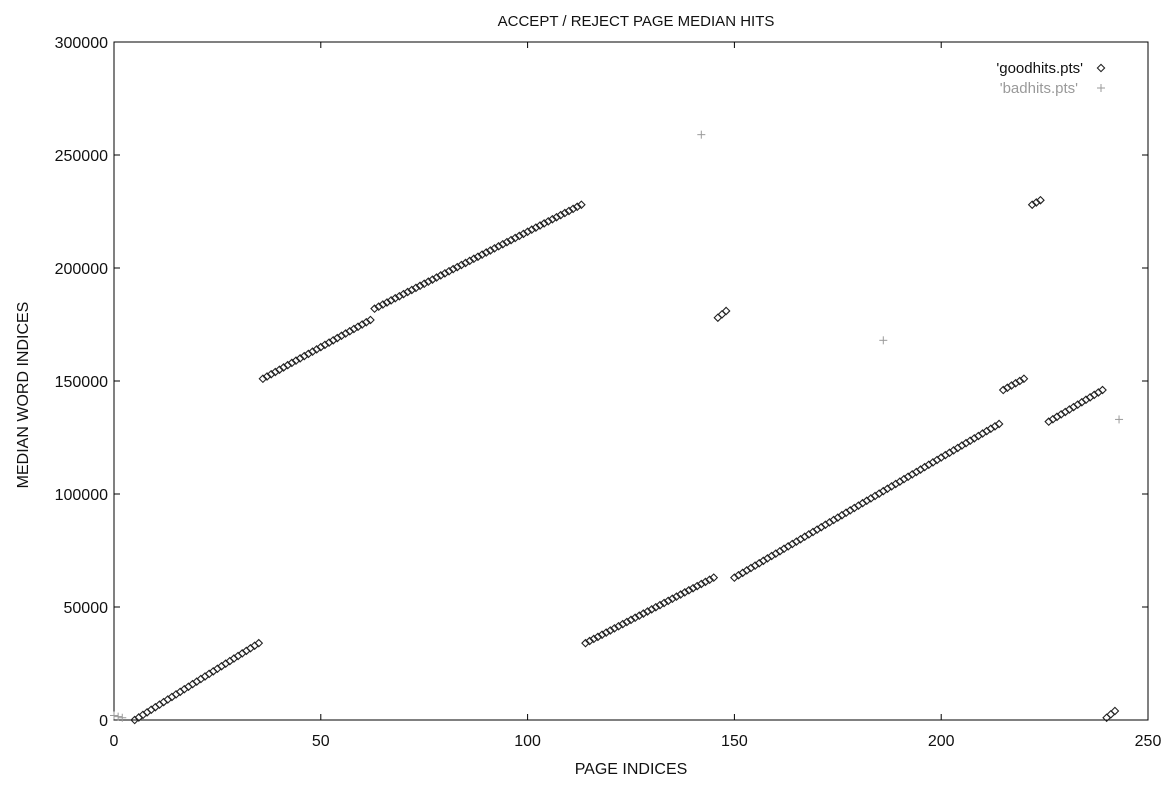  What do you see at coordinates (23, 395) in the screenshot?
I see `y-axis-label: MEDIAN WORD INDICES` at bounding box center [23, 395].